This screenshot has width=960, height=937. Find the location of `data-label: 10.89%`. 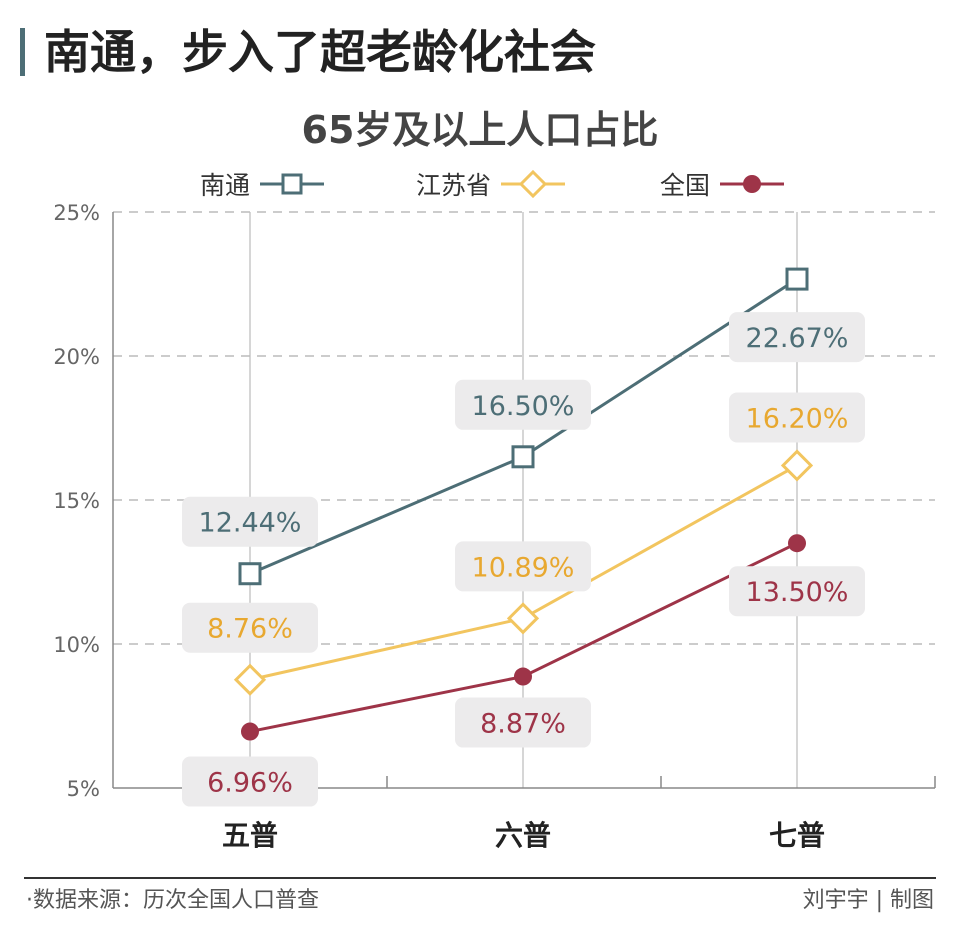

data-label: 10.89% is located at coordinates (523, 567).